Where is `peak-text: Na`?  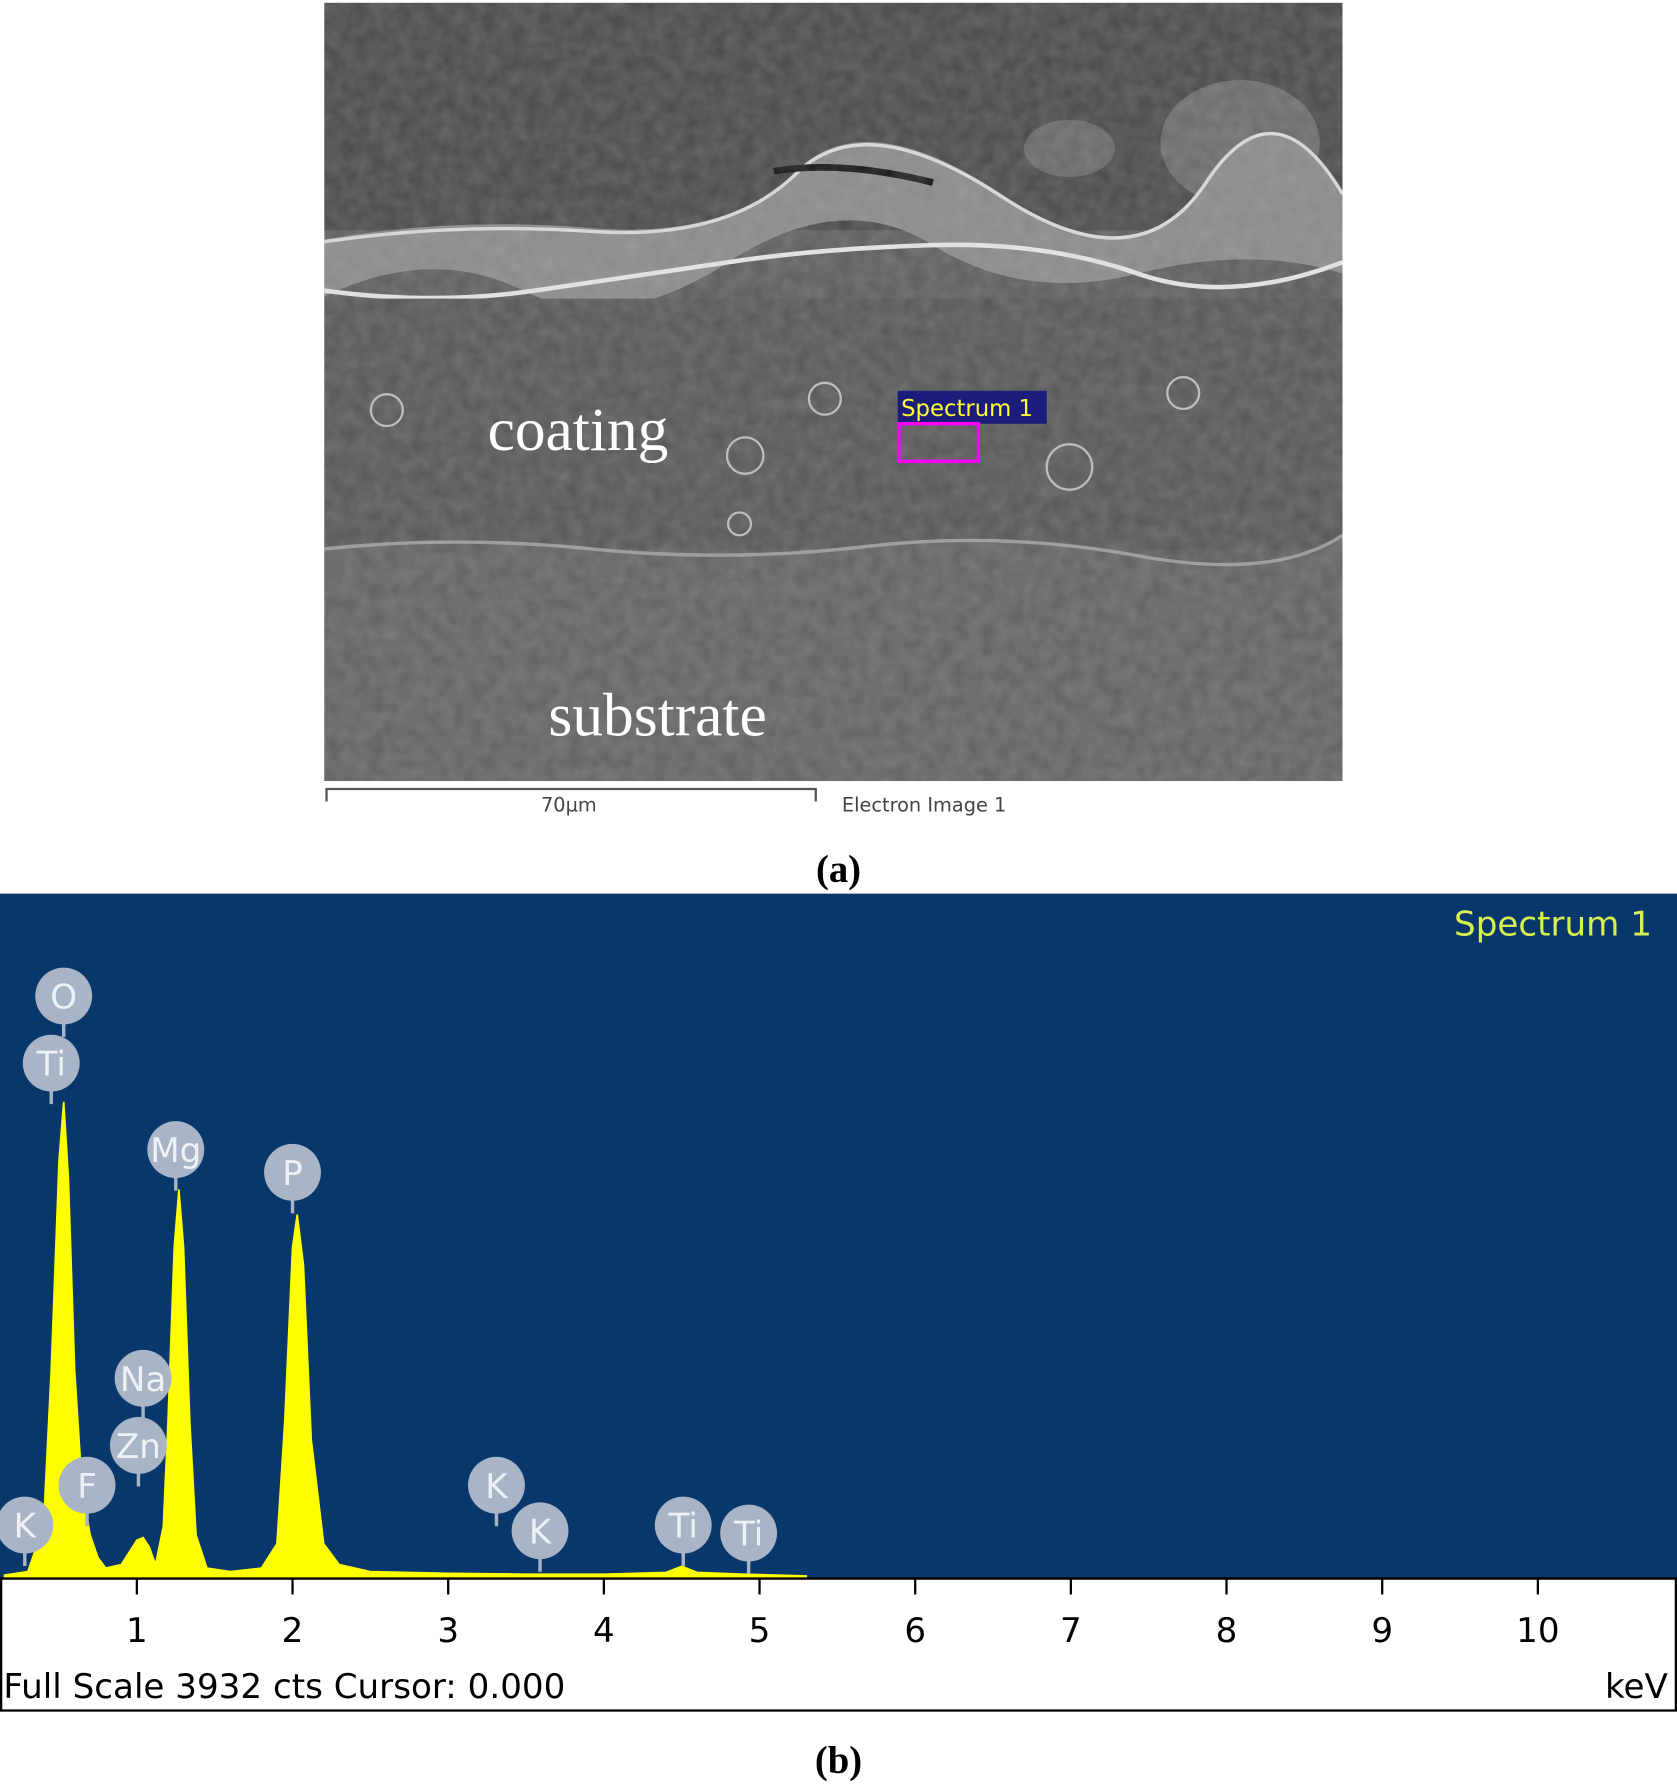
peak-text: Na is located at coordinates (143, 1380).